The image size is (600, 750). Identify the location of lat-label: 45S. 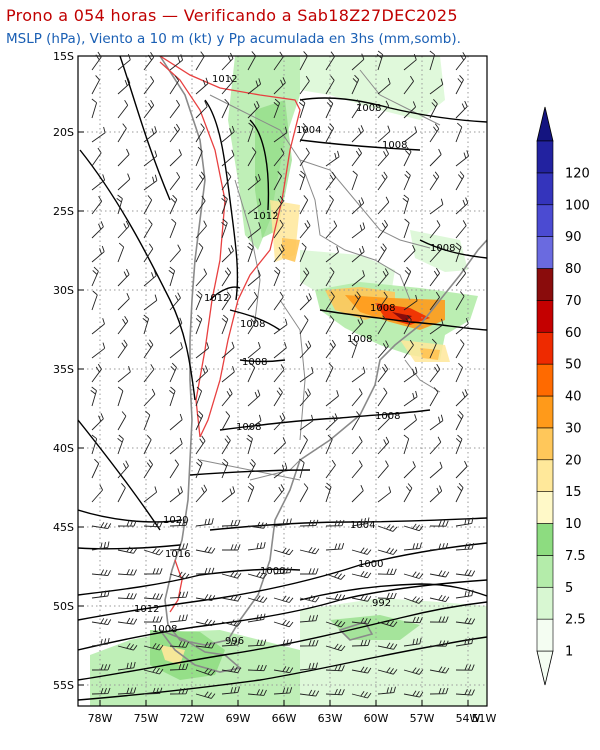
(63, 527).